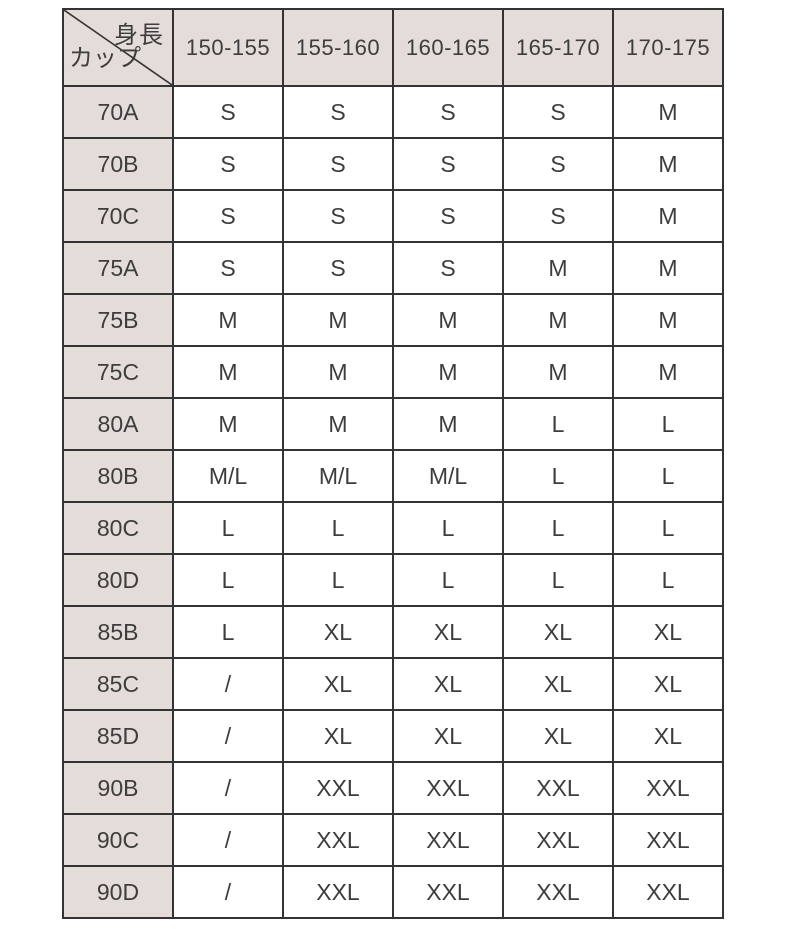 This screenshot has height=941, width=790. Describe the element at coordinates (118, 164) in the screenshot. I see `row-label-cup-size: 70B` at that location.